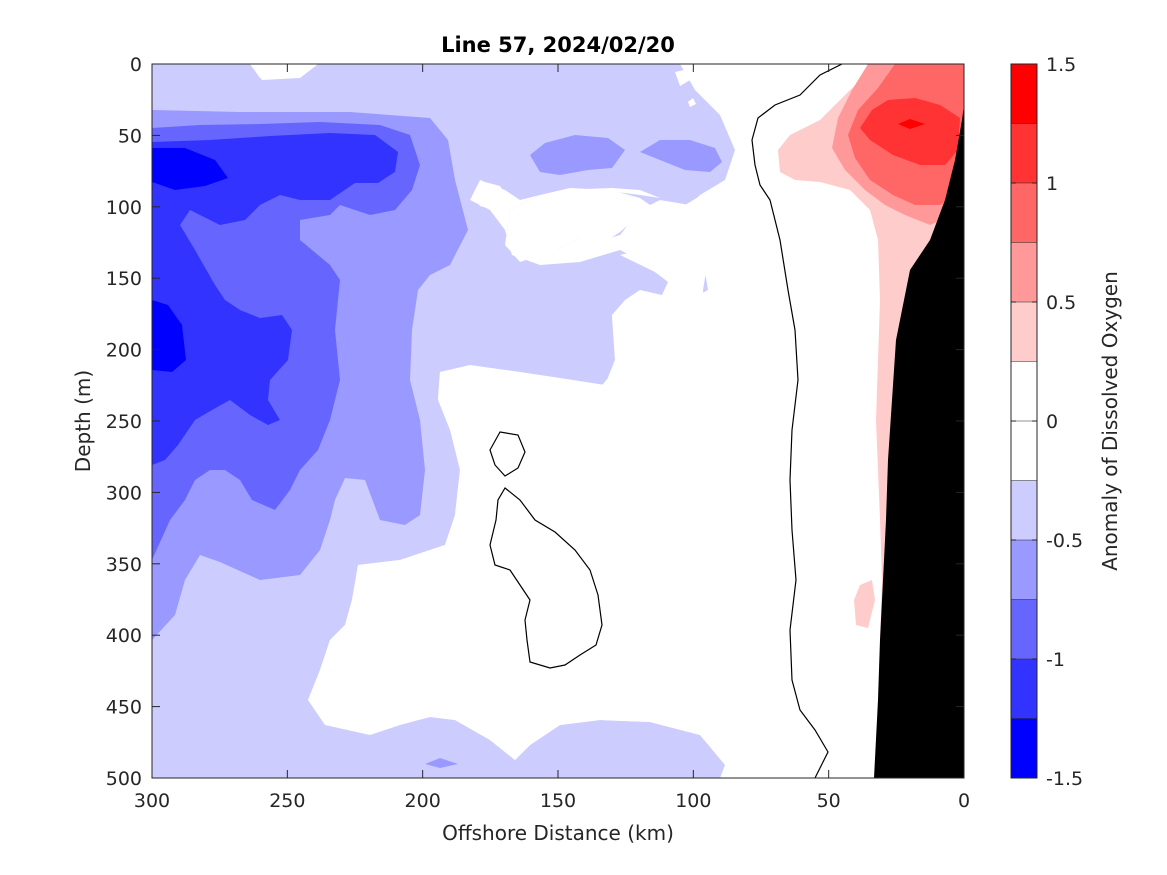 The width and height of the screenshot is (1167, 875). Describe the element at coordinates (577, 155) in the screenshot. I see `contour-fill-mid-blue-patch1` at that location.